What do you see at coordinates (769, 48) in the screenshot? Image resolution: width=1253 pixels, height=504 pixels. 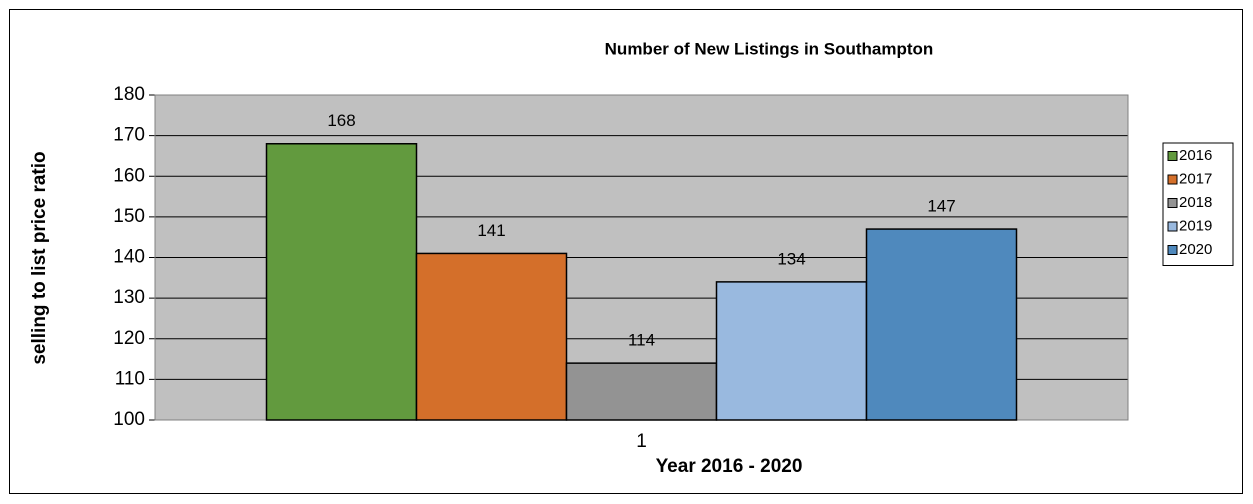 I see `chart-title: Number of New Listings in Southampton` at bounding box center [769, 48].